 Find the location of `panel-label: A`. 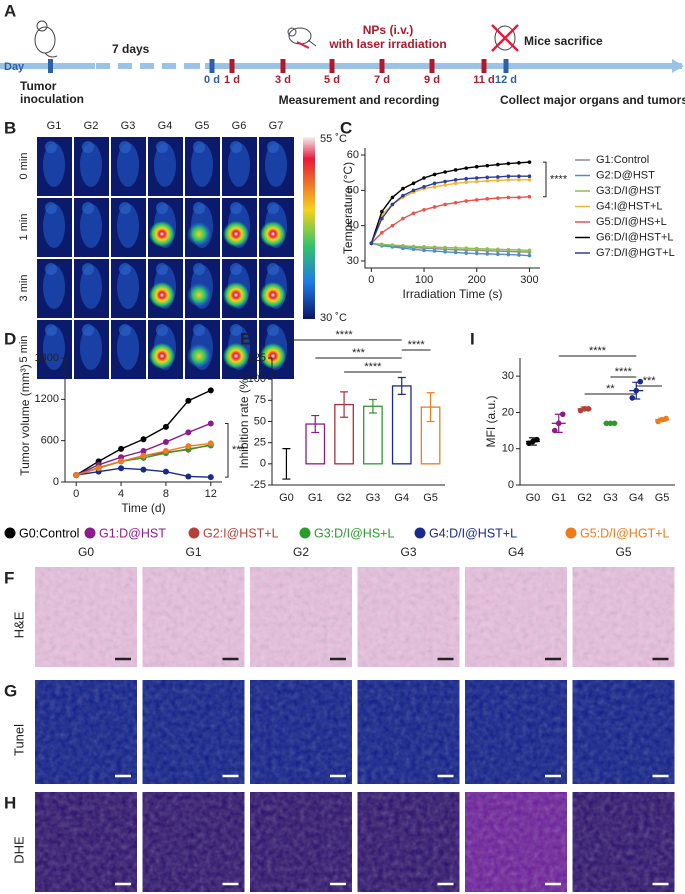

panel-label: A is located at coordinates (10, 10).